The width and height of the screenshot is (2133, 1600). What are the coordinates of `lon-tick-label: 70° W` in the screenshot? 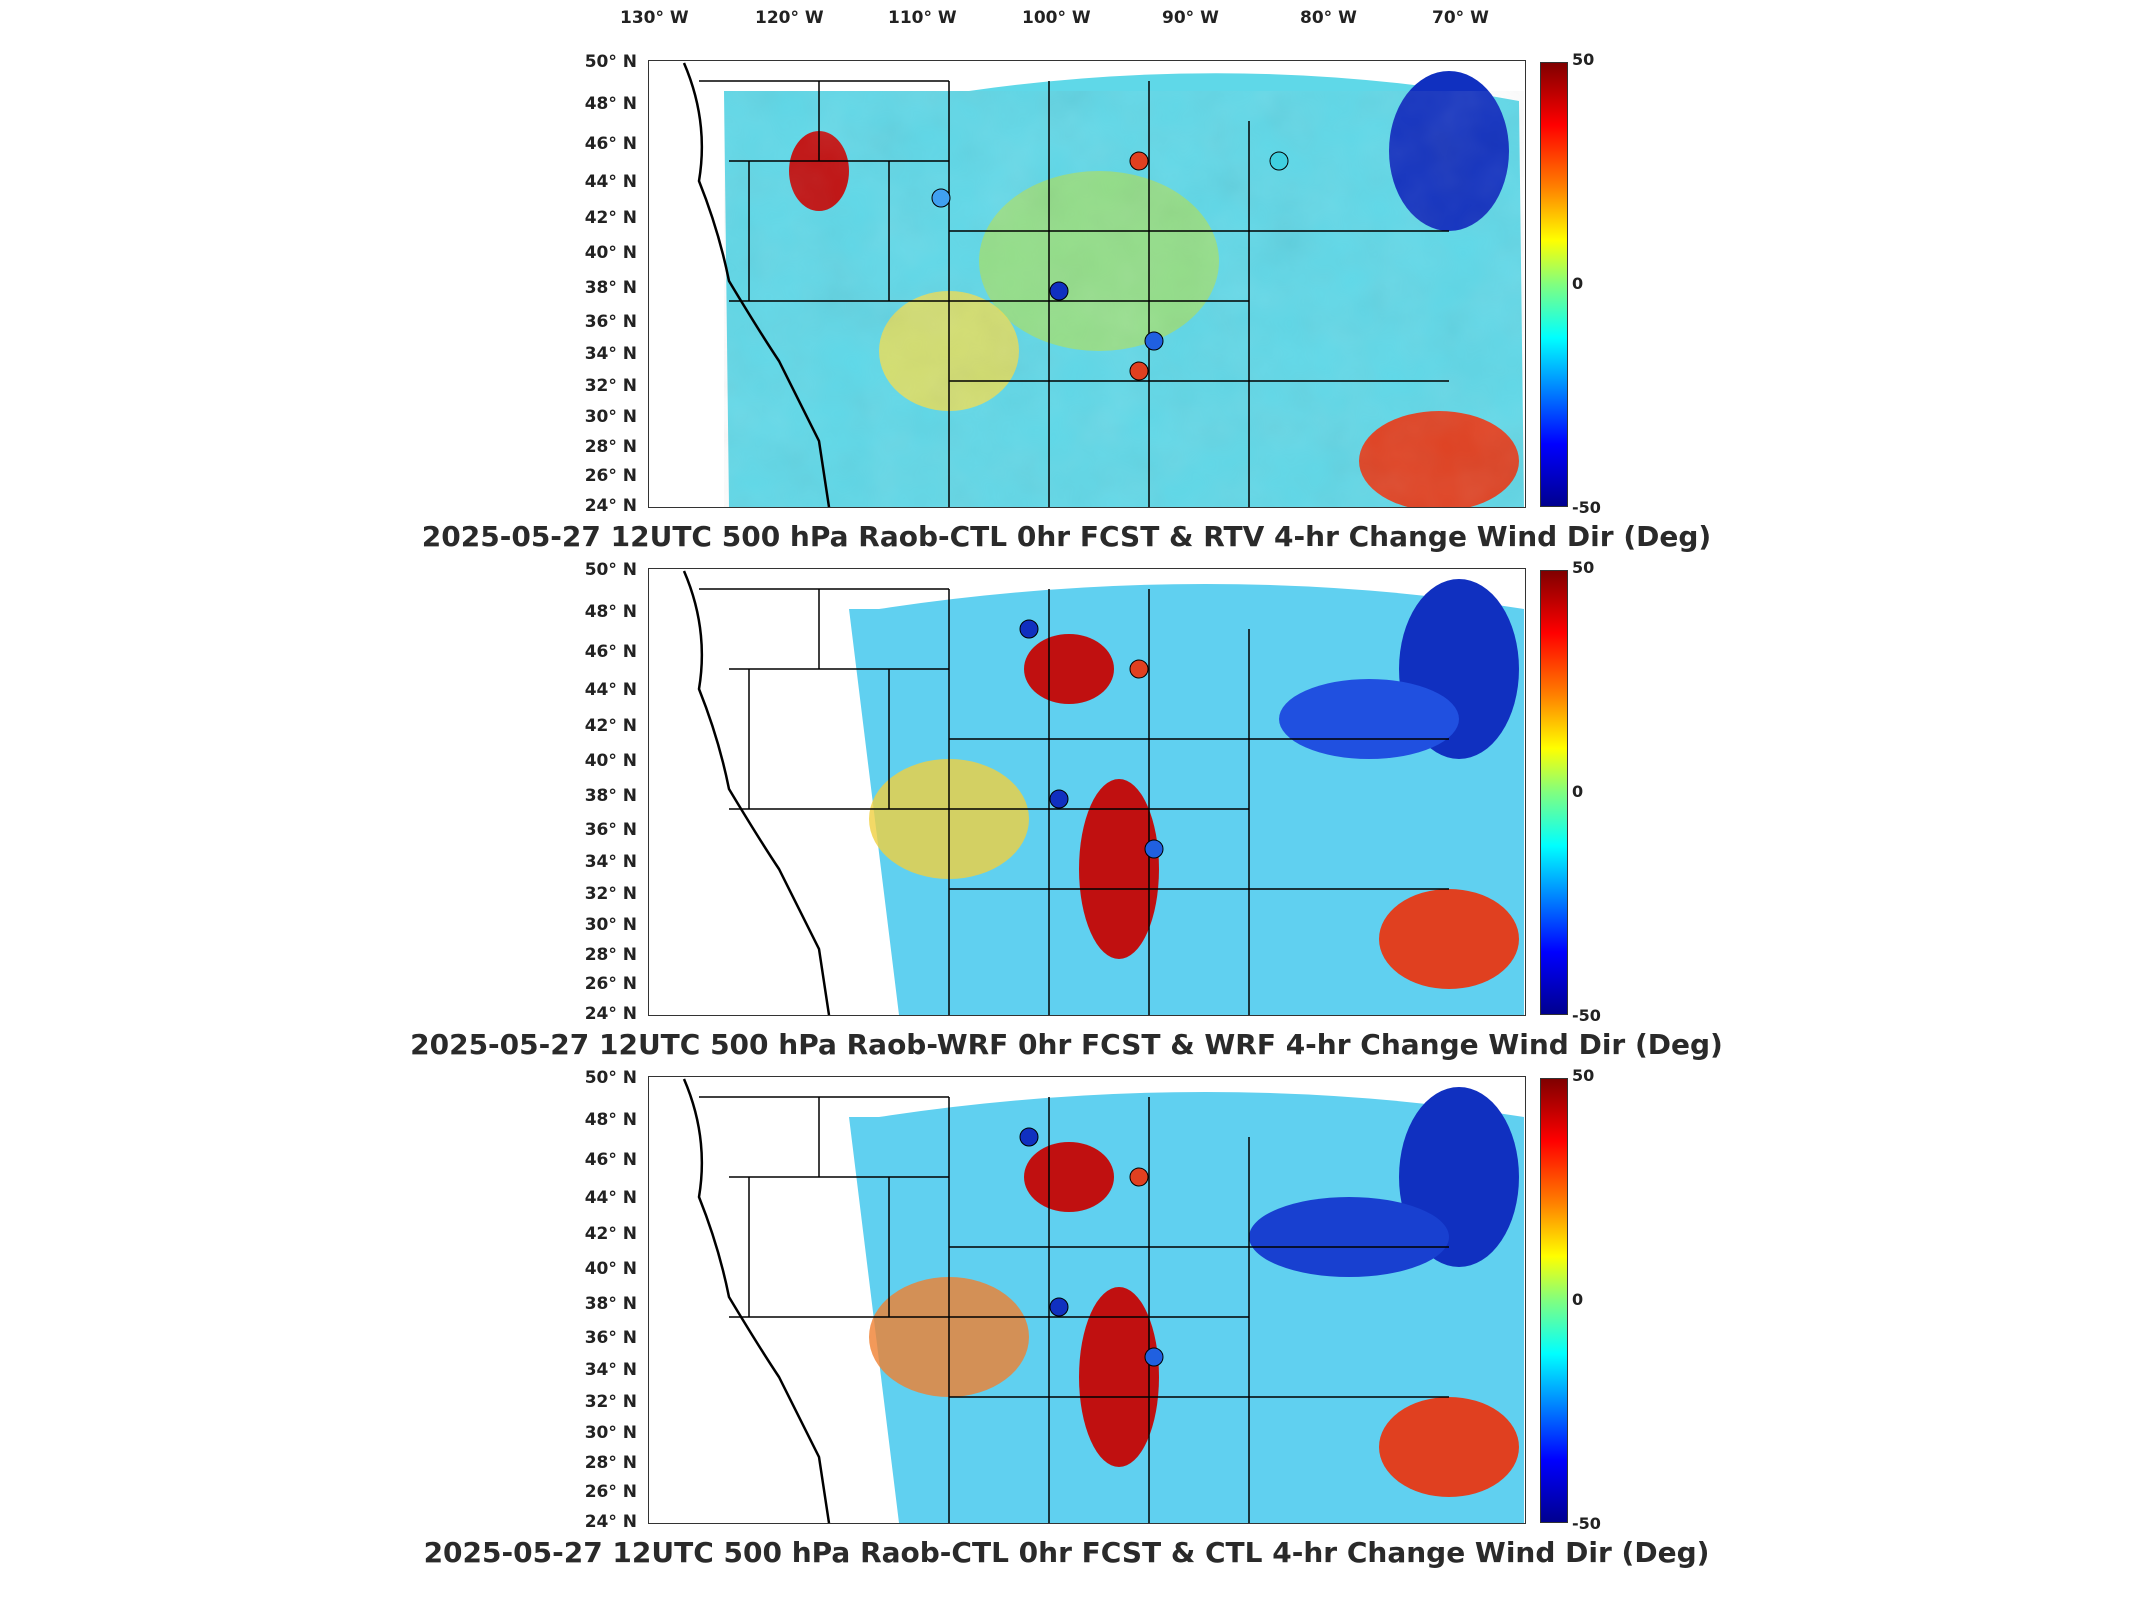 It's located at (1460, 18).